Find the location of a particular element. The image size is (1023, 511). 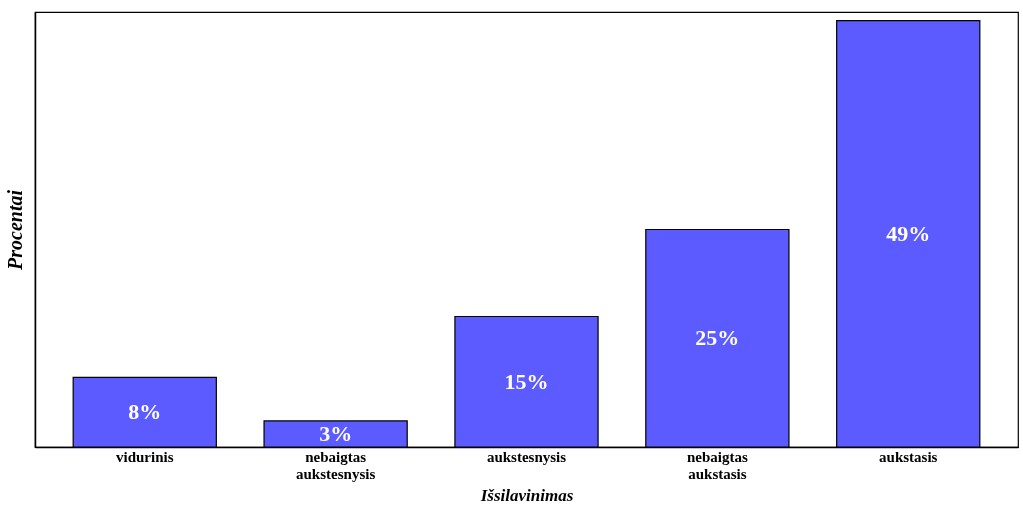

x-axis-title: Išsilavinimas is located at coordinates (526, 495).